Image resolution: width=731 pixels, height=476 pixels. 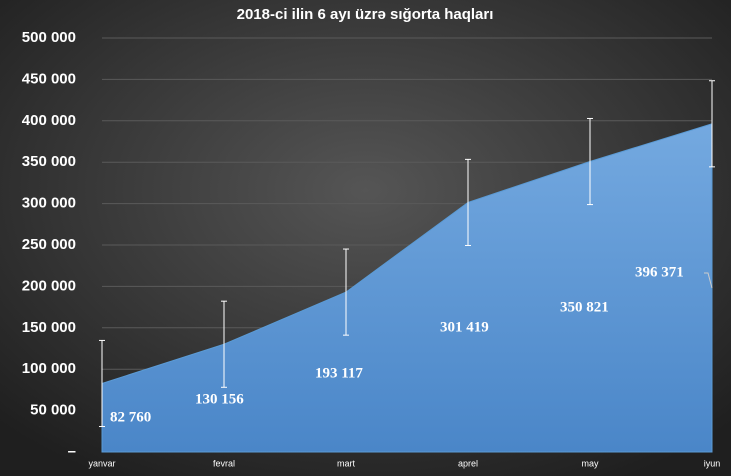 I want to click on y-tick-label: 400 000, so click(x=49, y=120).